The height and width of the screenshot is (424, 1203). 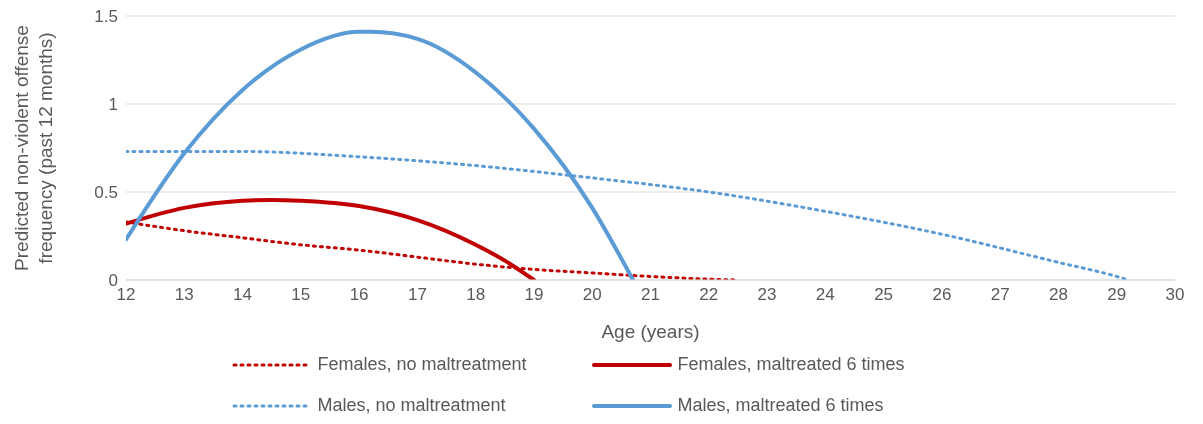 What do you see at coordinates (33, 148) in the screenshot?
I see `y-axis-title: Predicted non-violent offense frequency (past 12 months)` at bounding box center [33, 148].